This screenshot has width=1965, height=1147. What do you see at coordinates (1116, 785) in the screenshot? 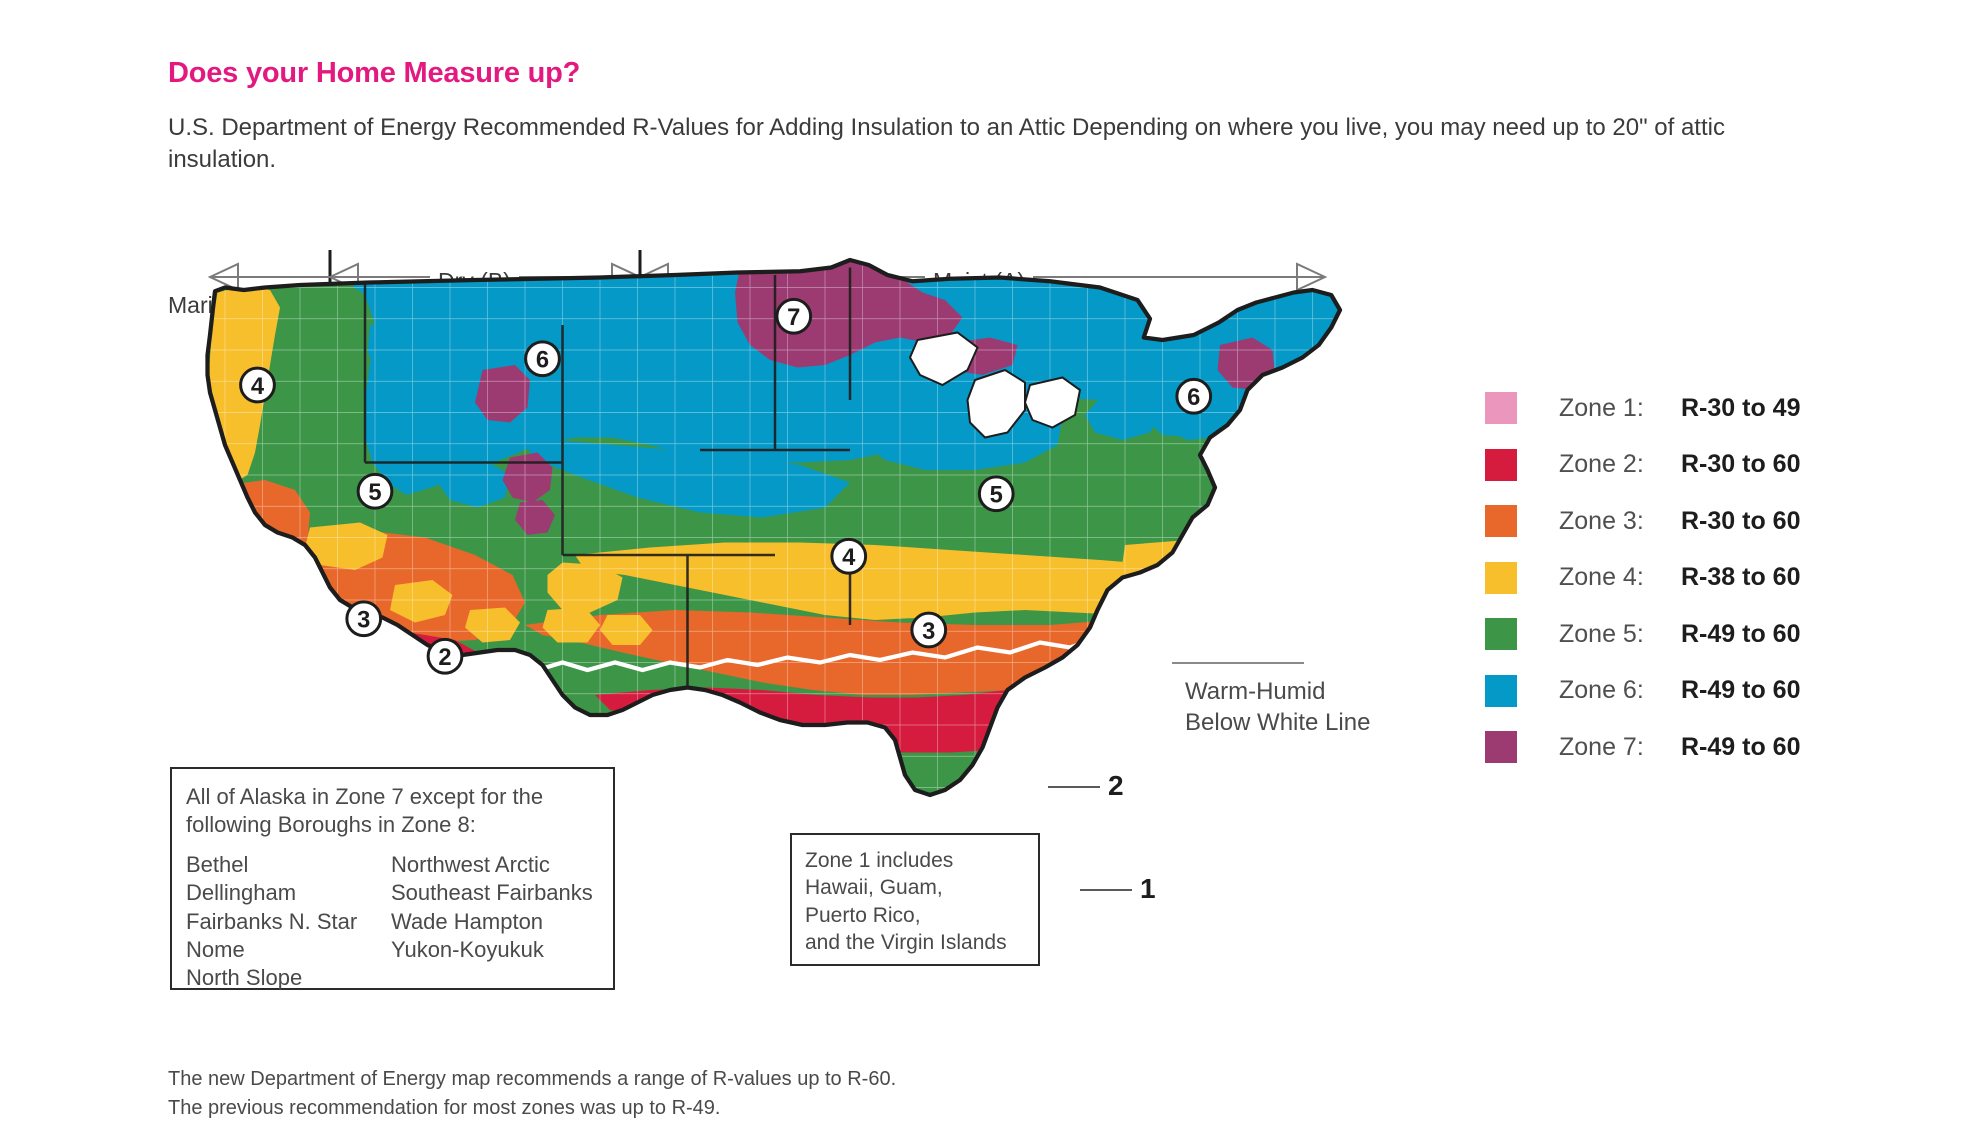
I see `map-callout-zone-2: 2` at bounding box center [1116, 785].